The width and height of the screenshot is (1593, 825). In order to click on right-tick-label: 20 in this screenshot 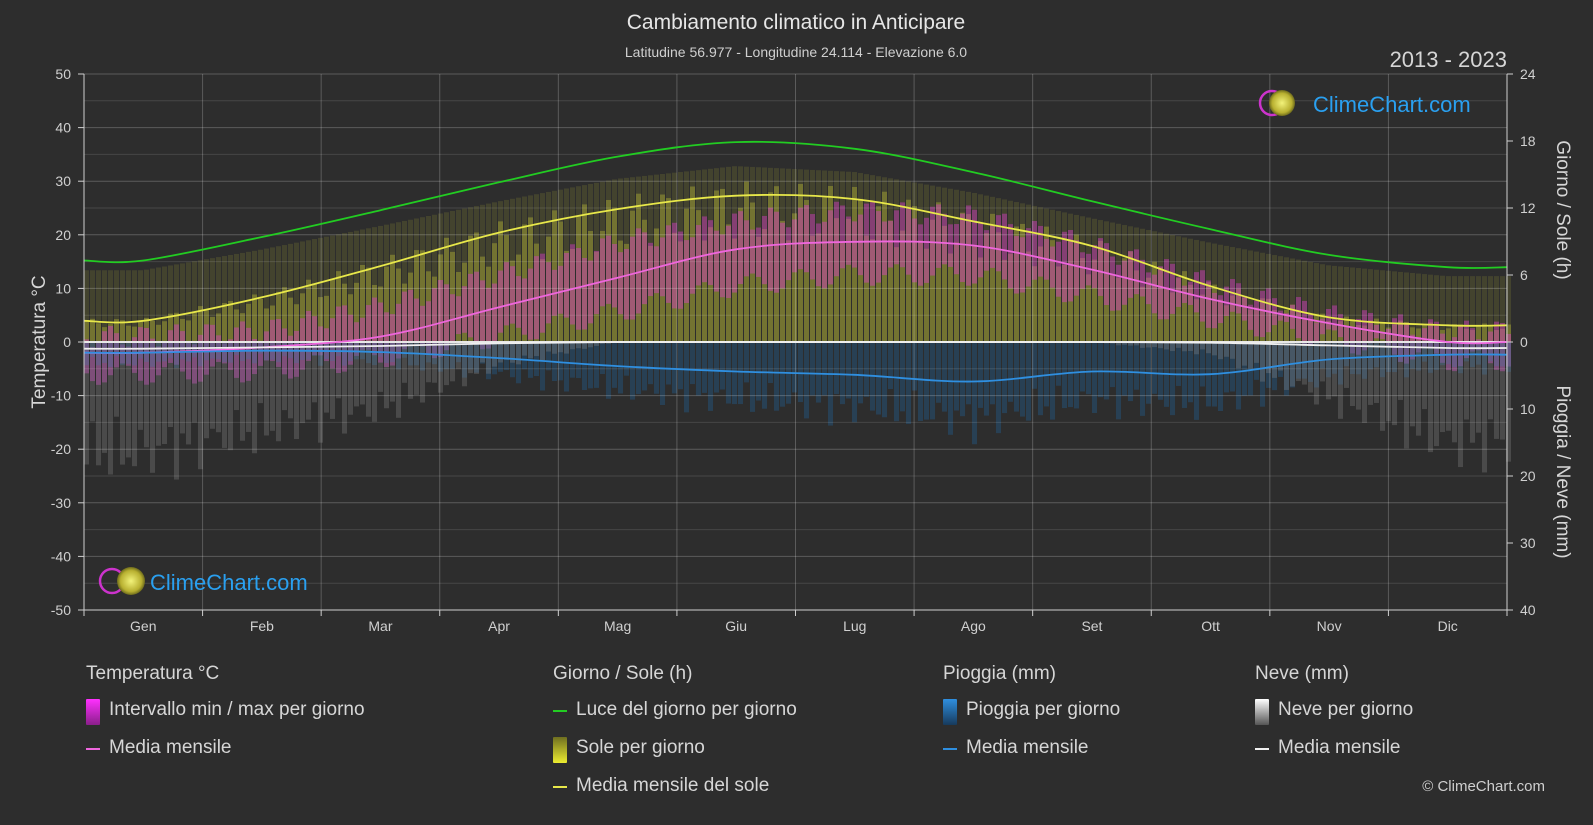, I will do `click(1528, 476)`.